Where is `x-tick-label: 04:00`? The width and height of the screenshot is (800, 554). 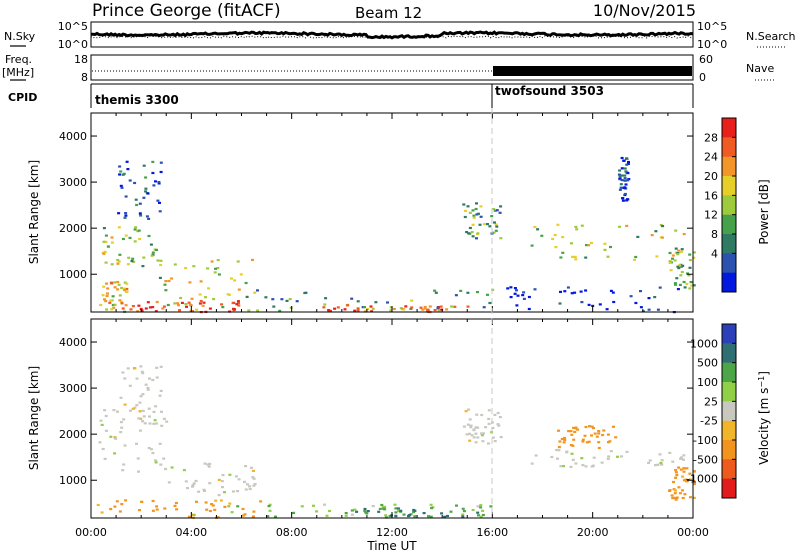 x-tick-label: 04:00 is located at coordinates (191, 532).